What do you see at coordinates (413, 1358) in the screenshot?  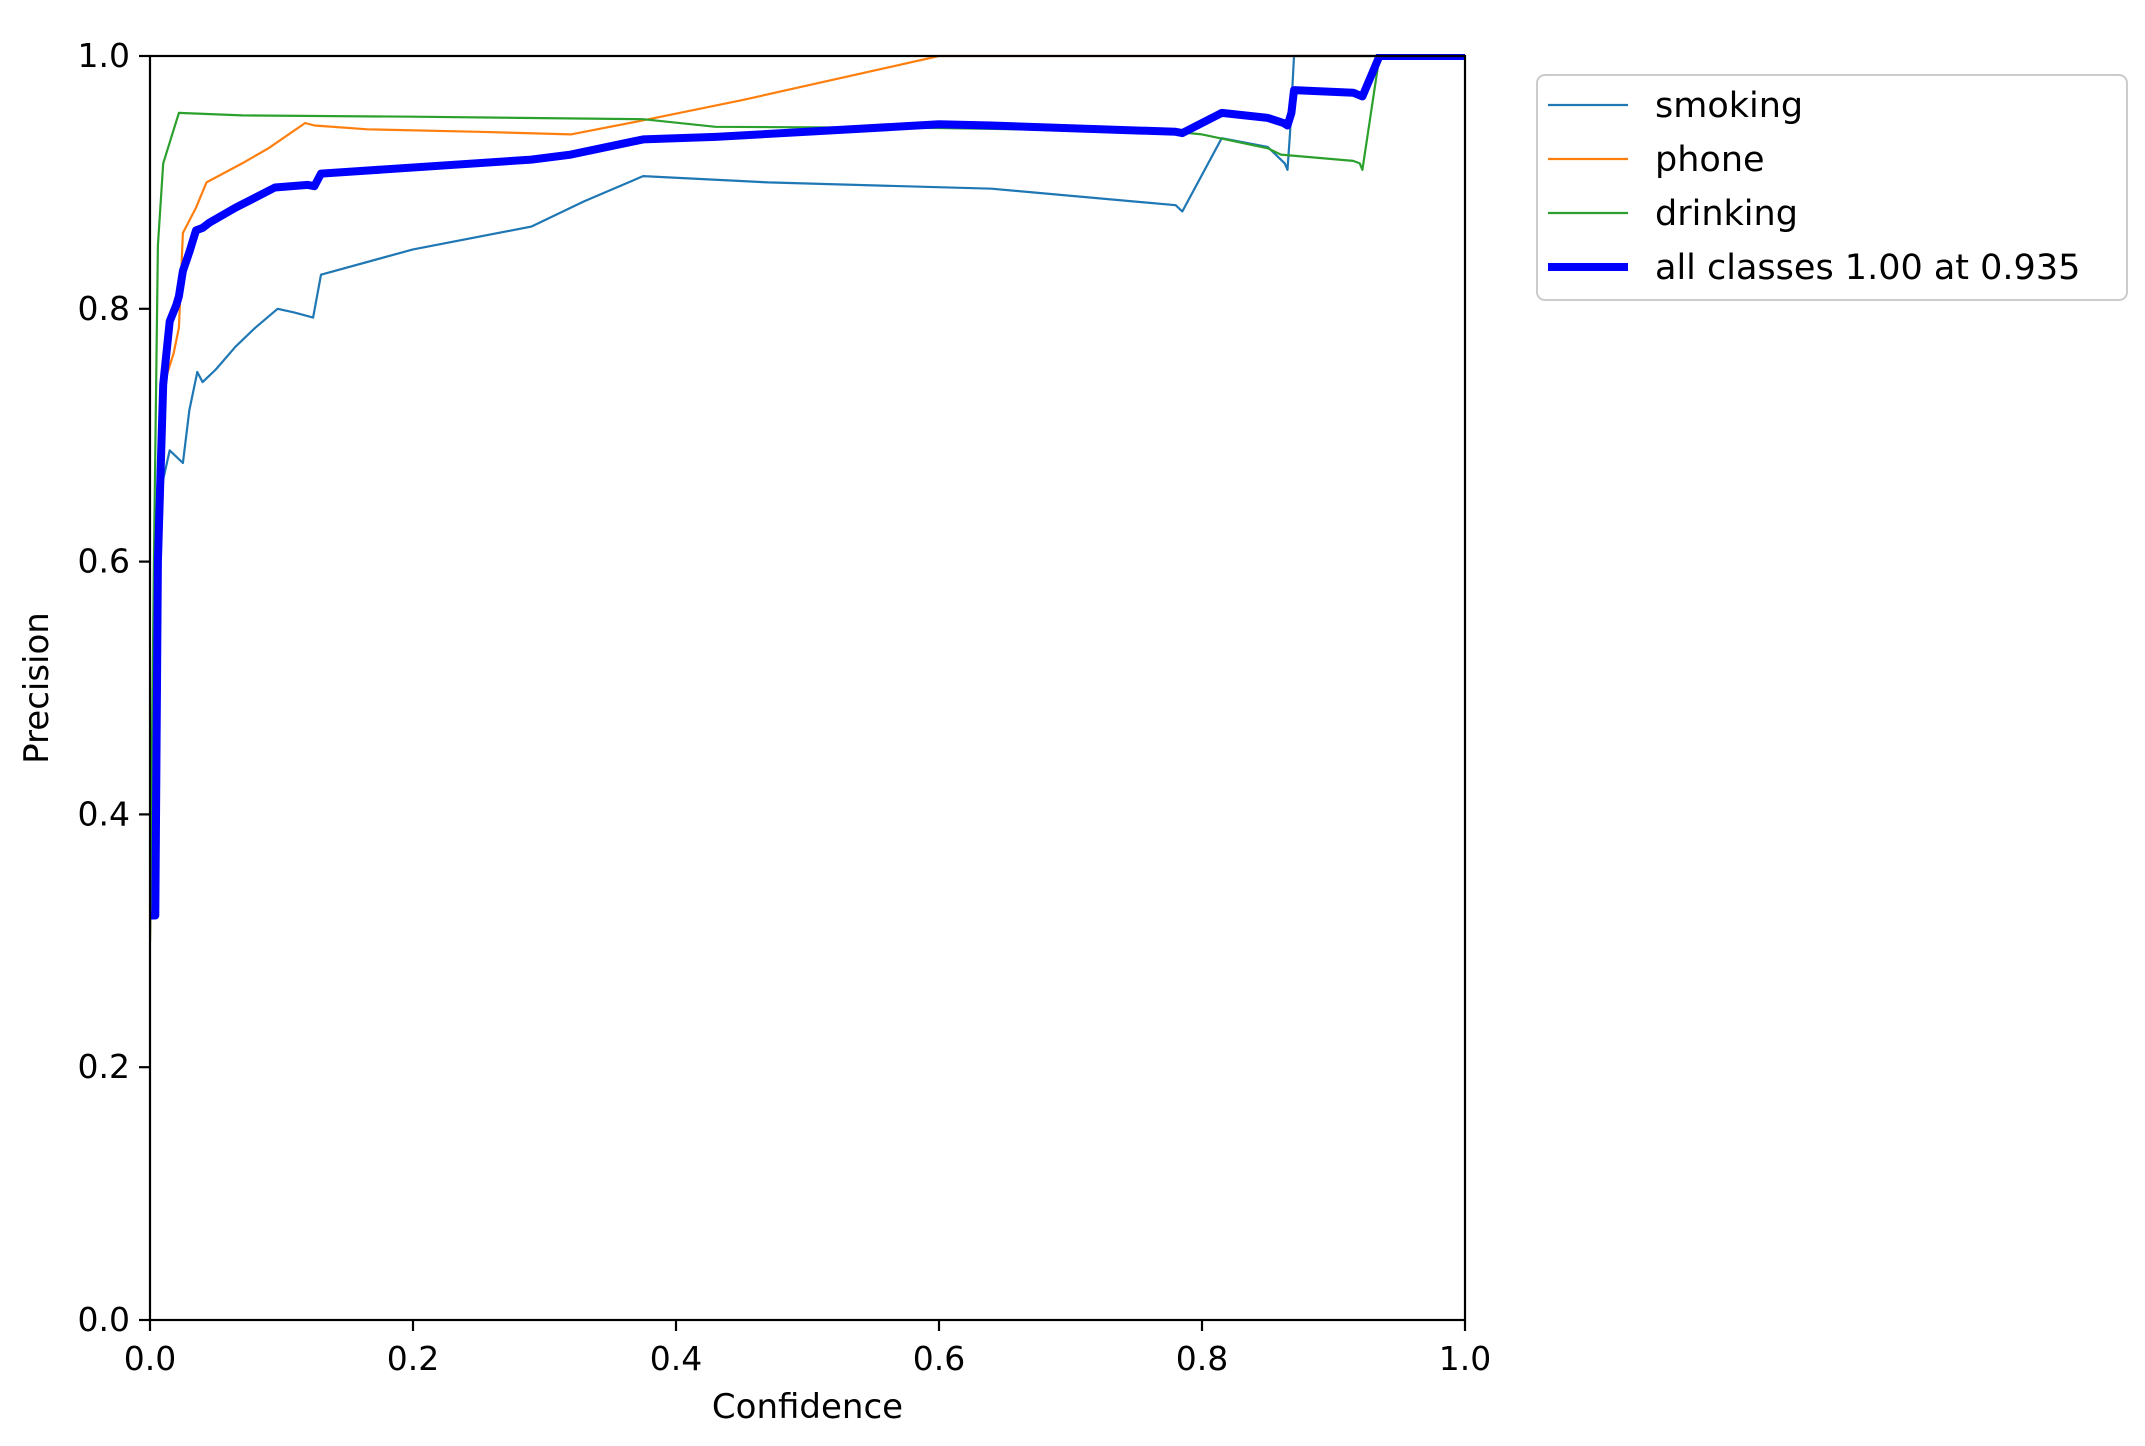 I see `x-tick-label: 0.2` at bounding box center [413, 1358].